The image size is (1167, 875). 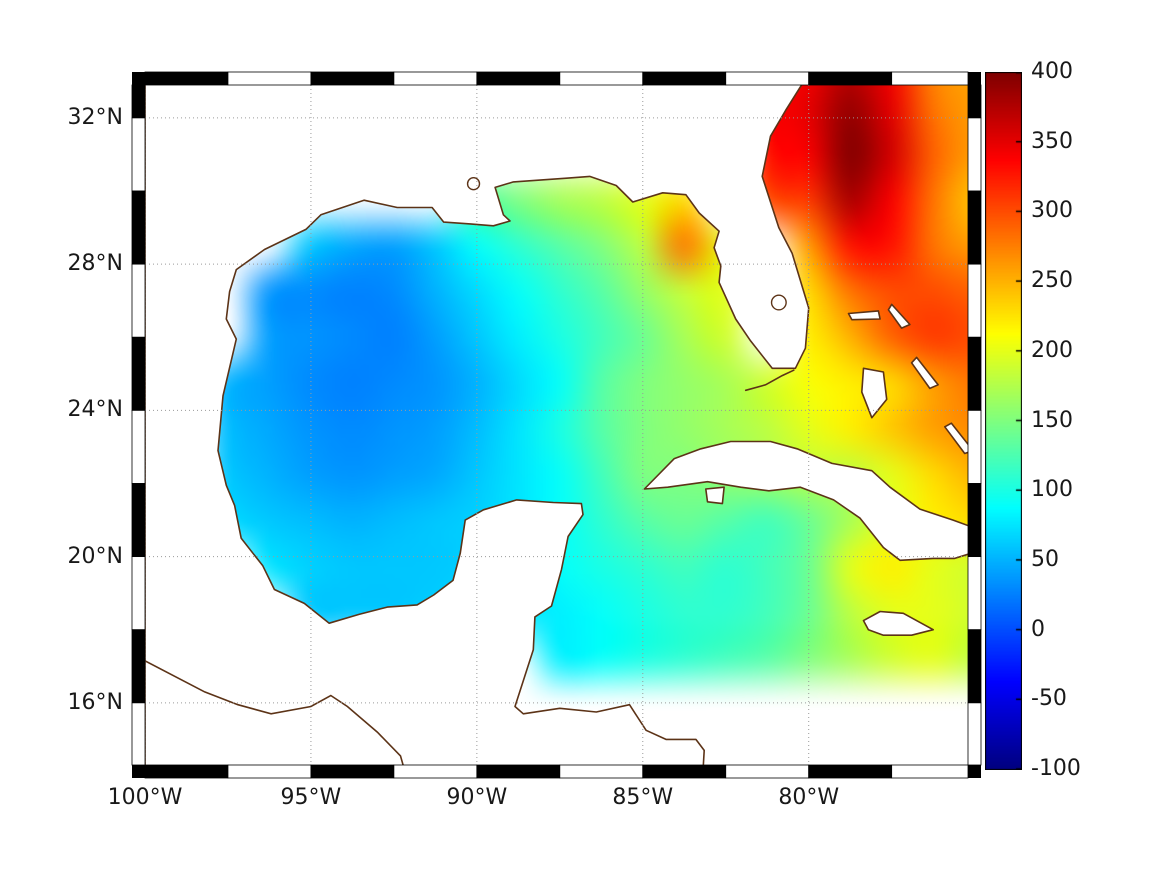 What do you see at coordinates (477, 797) in the screenshot?
I see `x-tick-label: 90°W` at bounding box center [477, 797].